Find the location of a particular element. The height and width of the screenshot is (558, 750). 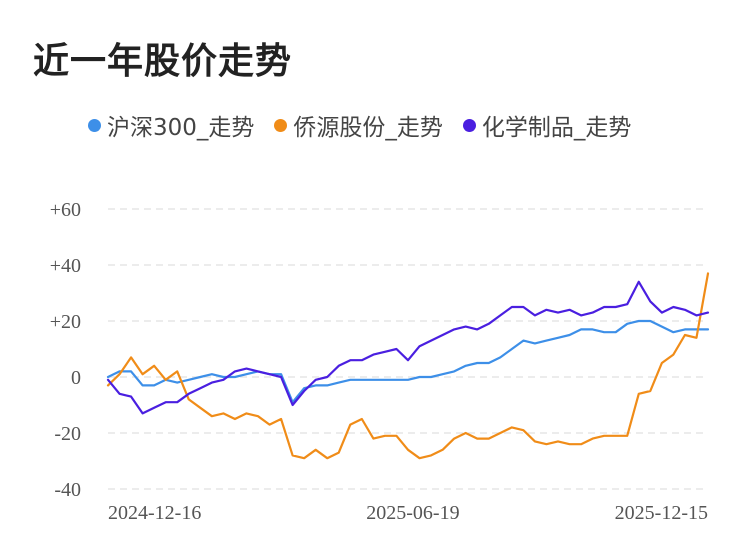

x-tick-label: 2025-12-15 is located at coordinates (661, 513).